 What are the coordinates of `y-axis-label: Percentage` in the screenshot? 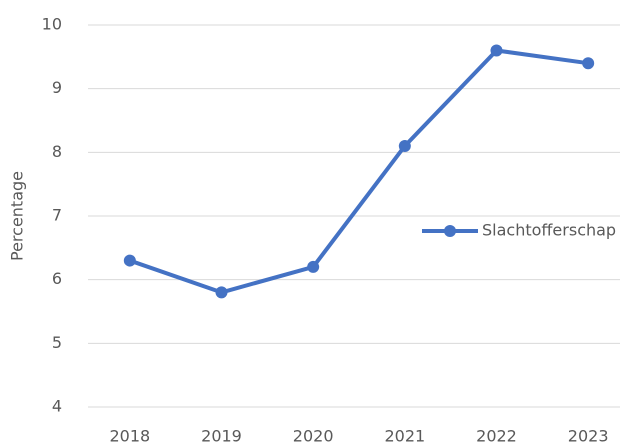 It's located at (17, 216).